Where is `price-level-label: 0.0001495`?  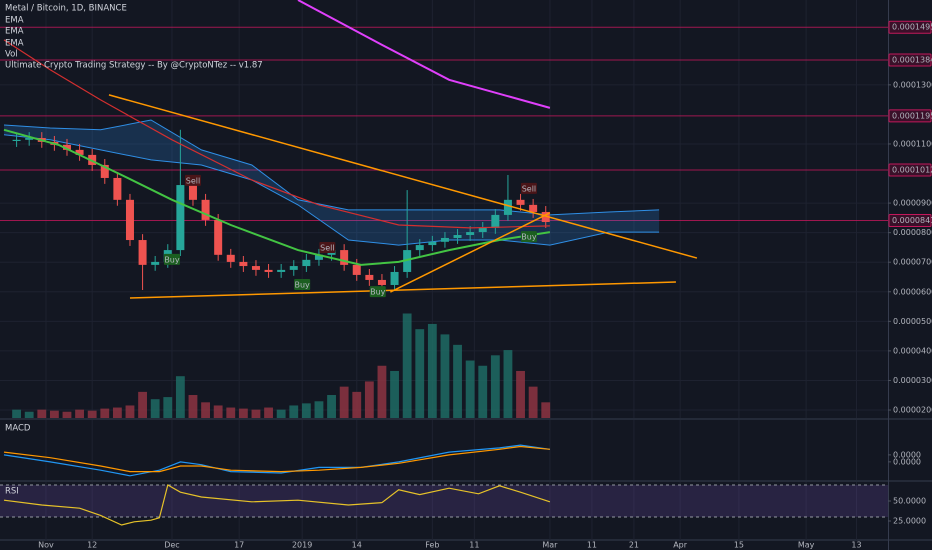 price-level-label: 0.0001495 is located at coordinates (912, 27).